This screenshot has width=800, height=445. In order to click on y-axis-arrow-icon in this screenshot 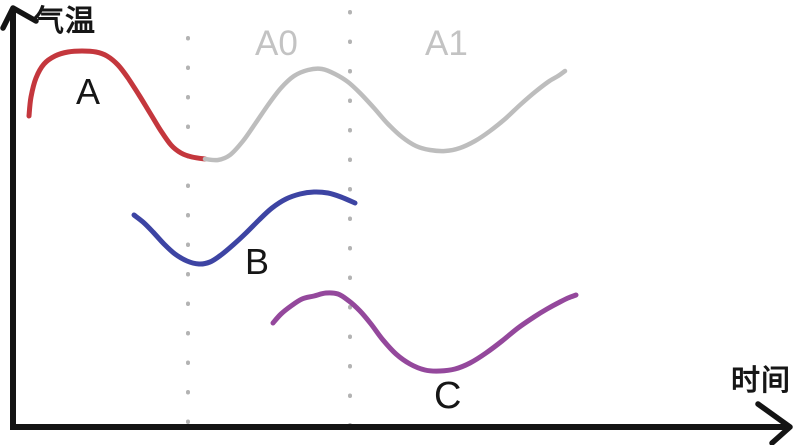, I will do `click(19, 18)`.